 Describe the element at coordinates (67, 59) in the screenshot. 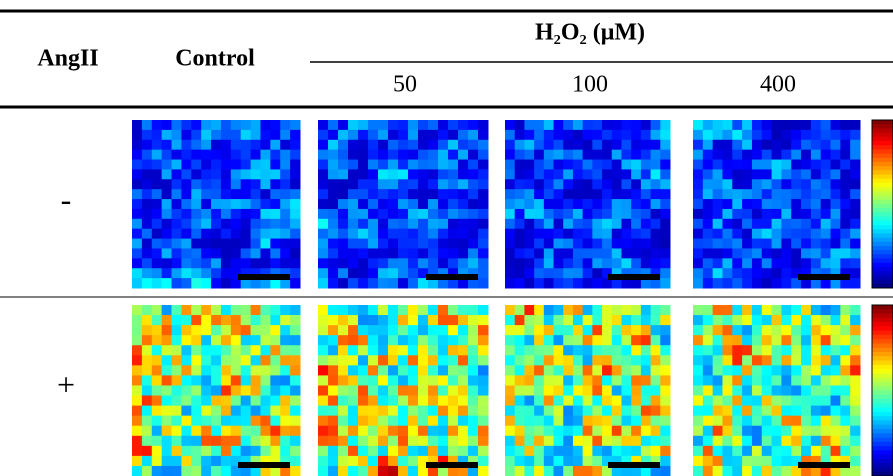

I see `row-header: AngII` at that location.